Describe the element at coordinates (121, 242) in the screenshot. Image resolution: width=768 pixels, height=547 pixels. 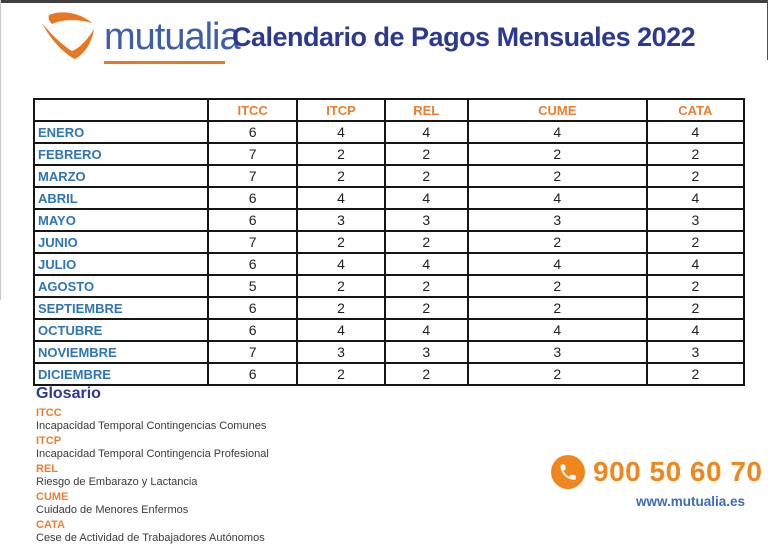
I see `month-label: JUNIO` at that location.